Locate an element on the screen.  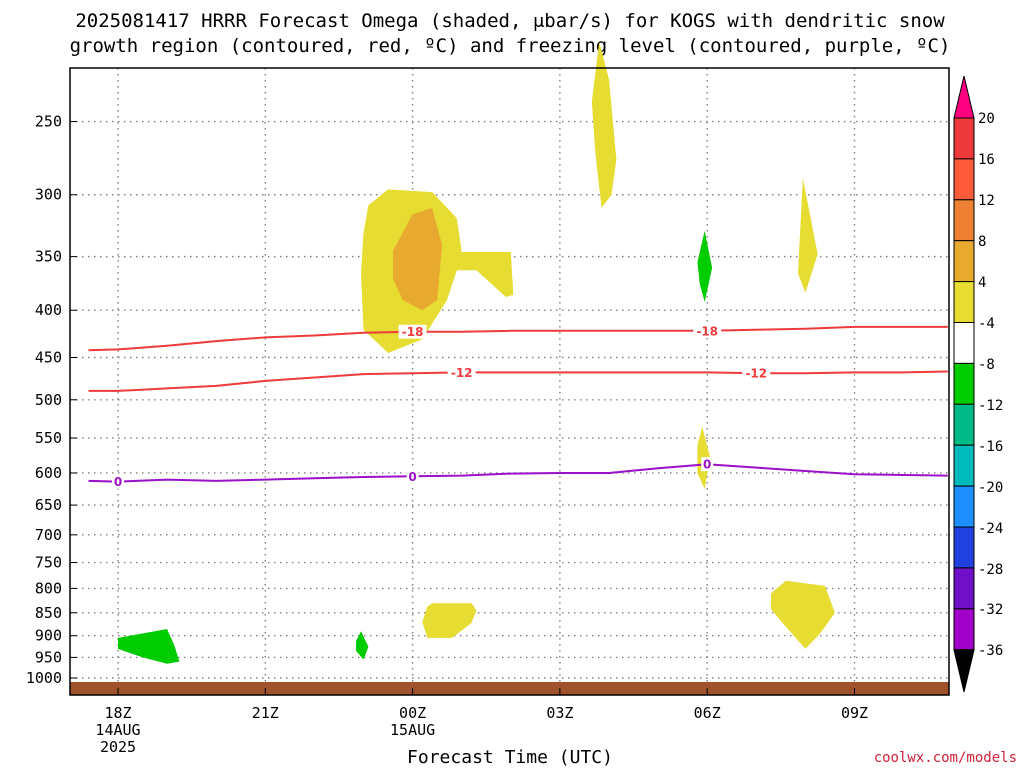
colorbar-label: -24 is located at coordinates (990, 529).